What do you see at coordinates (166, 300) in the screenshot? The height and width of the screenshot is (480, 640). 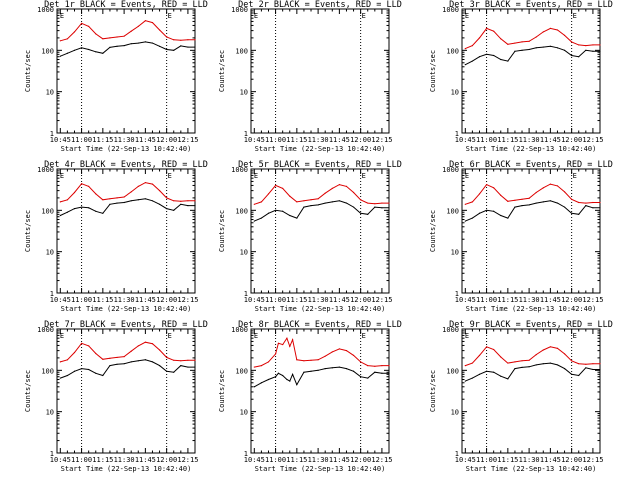 I see `x-tick-label: 12:00` at bounding box center [166, 300].